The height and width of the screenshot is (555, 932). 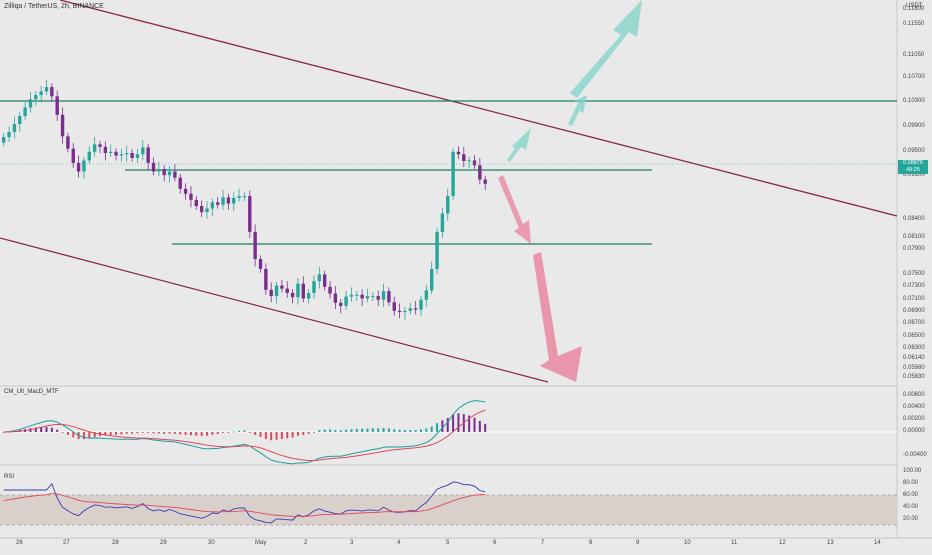 What do you see at coordinates (9, 477) in the screenshot?
I see `rsi-title: RSI` at bounding box center [9, 477].